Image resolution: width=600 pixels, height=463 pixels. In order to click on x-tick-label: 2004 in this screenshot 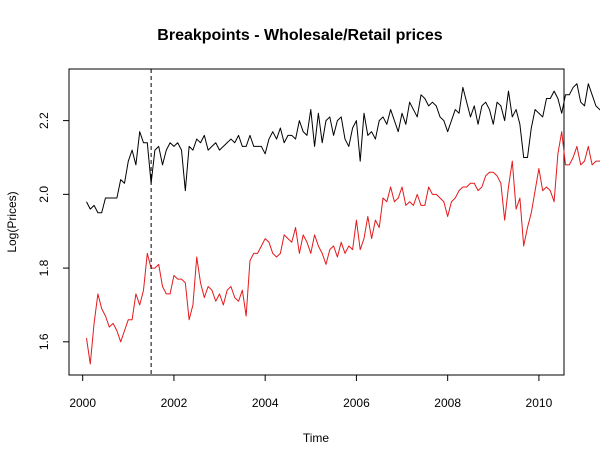, I will do `click(265, 403)`.